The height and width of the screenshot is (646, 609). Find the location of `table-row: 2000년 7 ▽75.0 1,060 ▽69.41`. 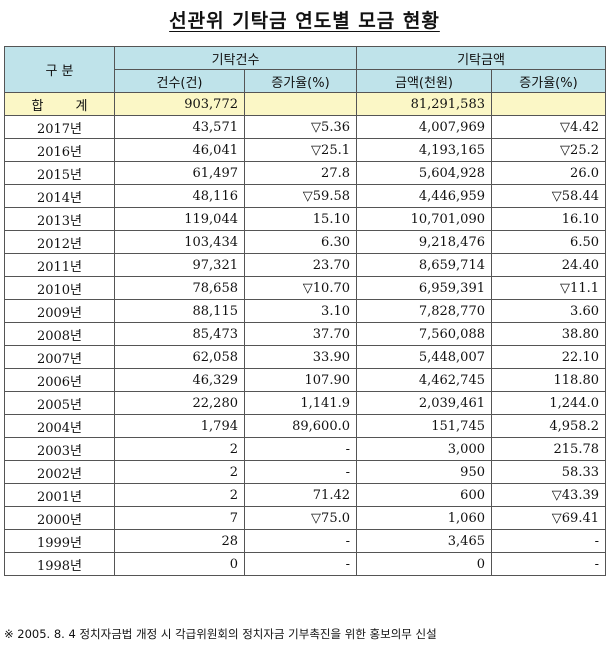

table-row: 2000년 7 ▽75.0 1,060 ▽69.41 is located at coordinates (305, 518).